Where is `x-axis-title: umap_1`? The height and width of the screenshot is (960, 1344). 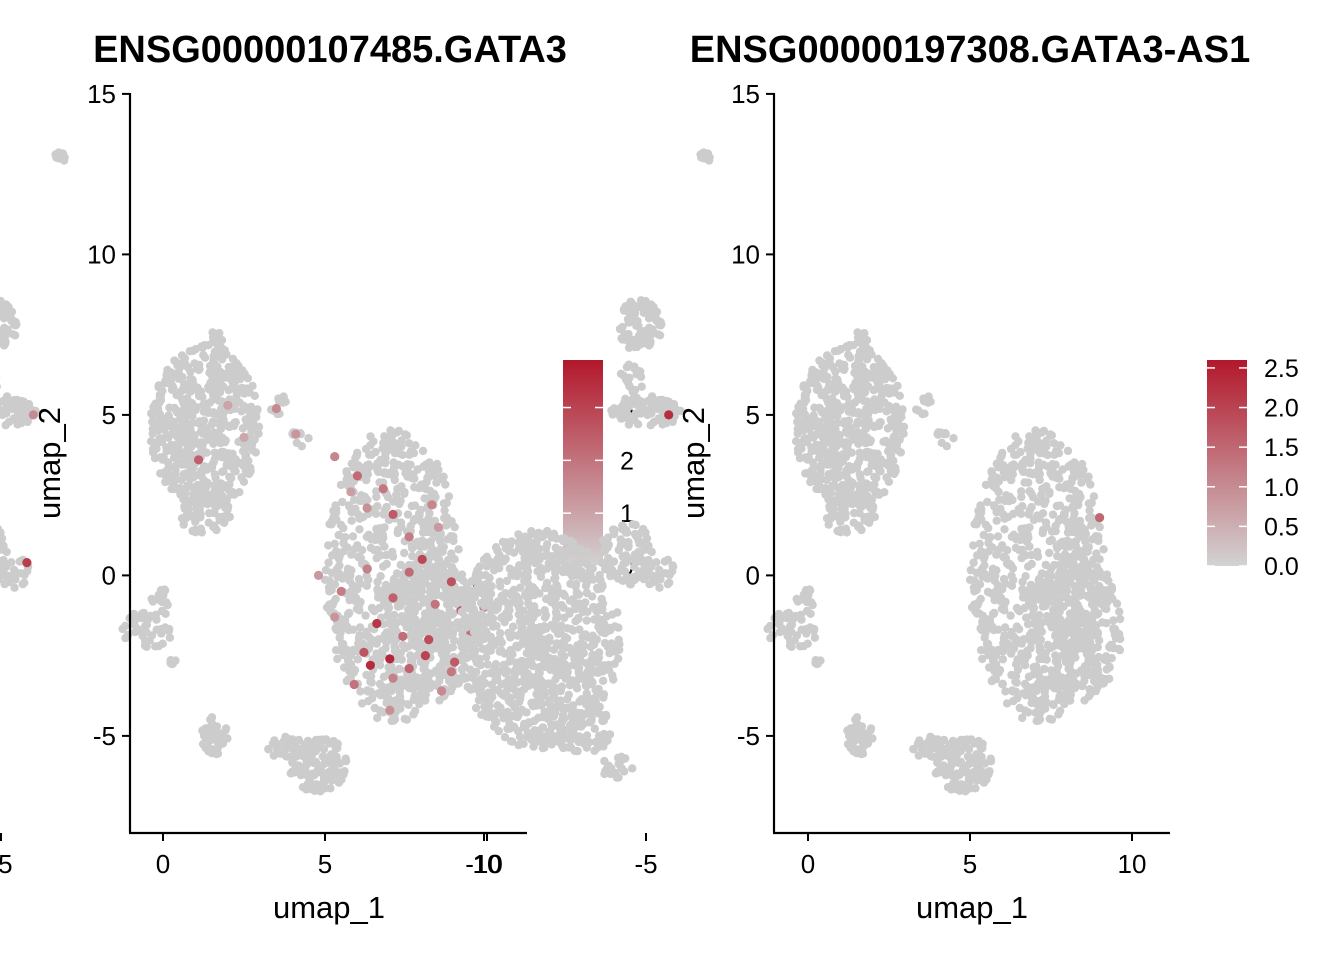
x-axis-title: umap_1 is located at coordinates (329, 907).